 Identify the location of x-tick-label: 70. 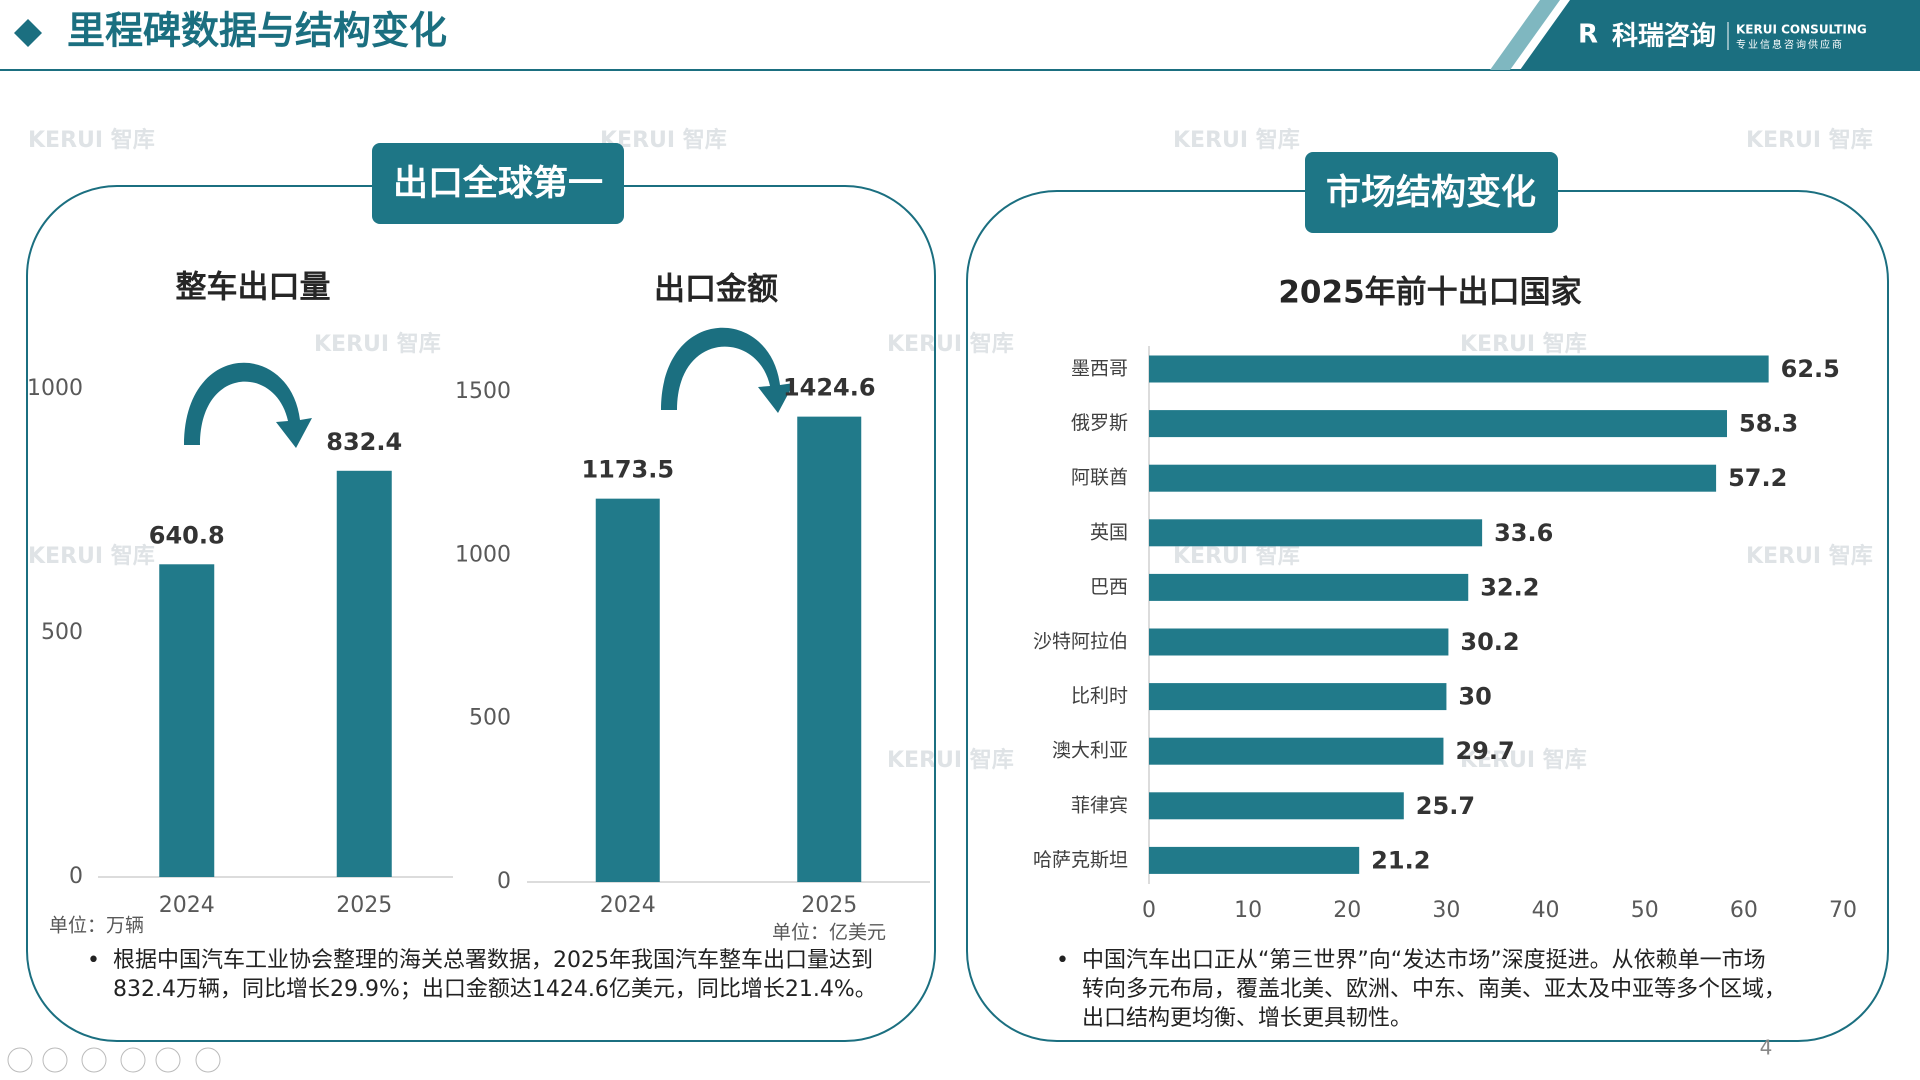
(1843, 910).